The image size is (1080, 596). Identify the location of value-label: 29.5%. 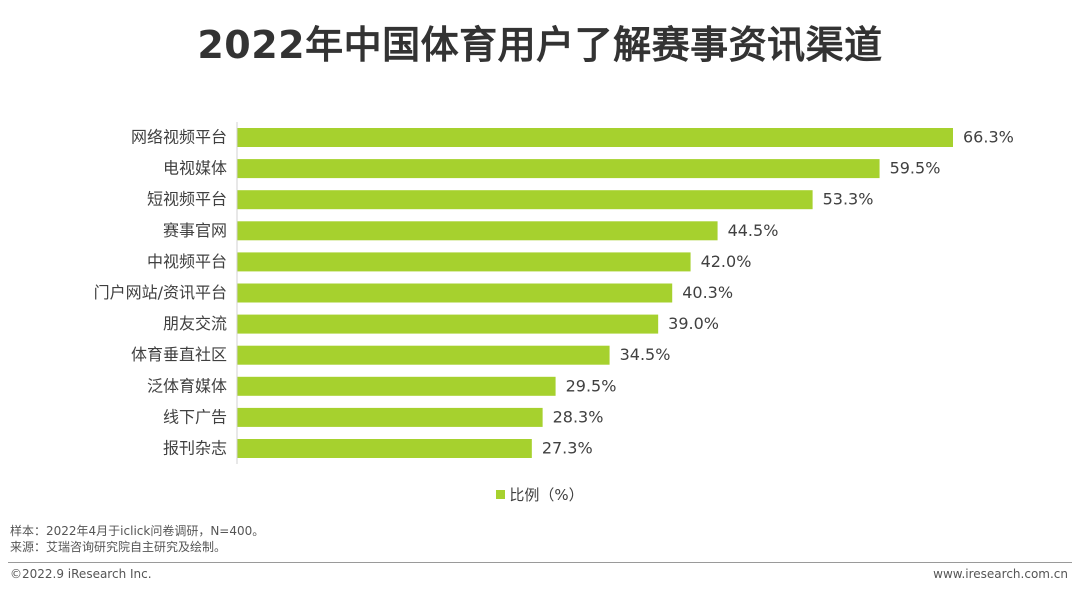
(591, 385).